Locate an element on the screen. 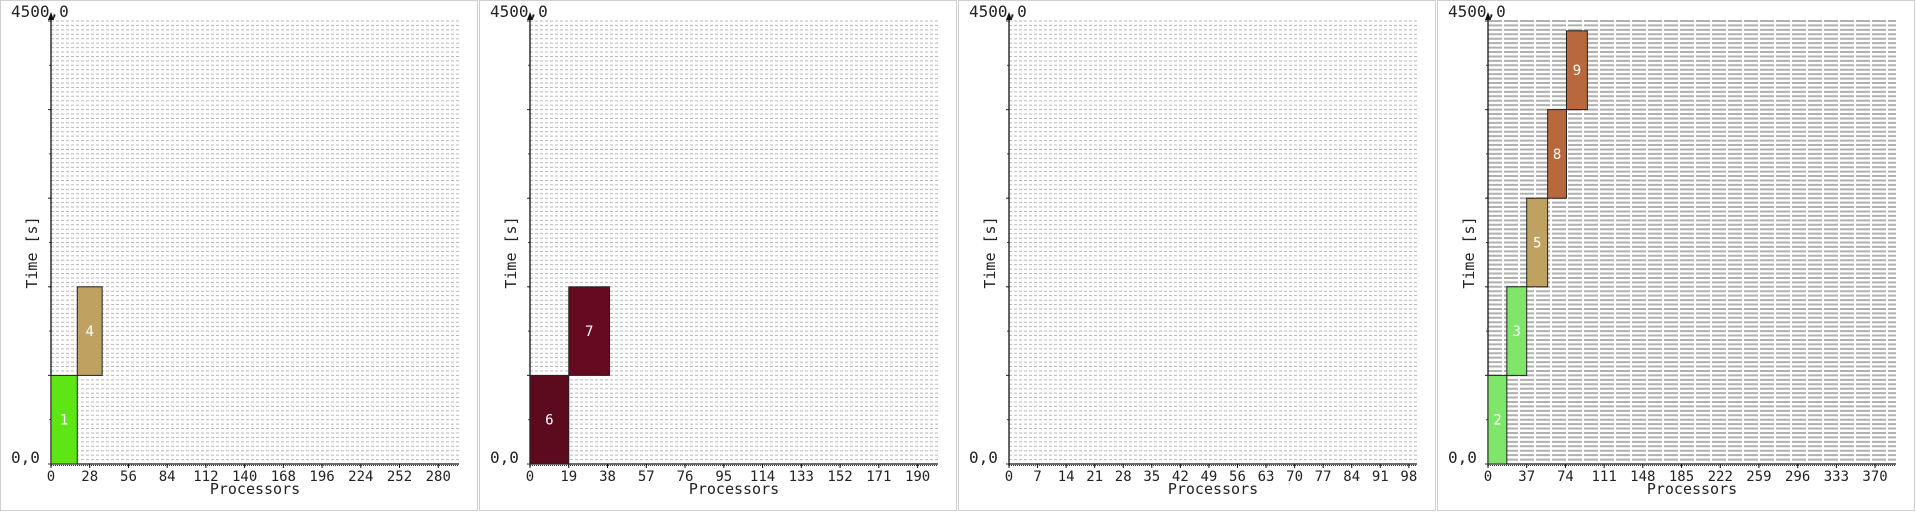 The width and height of the screenshot is (1916, 512). job-block-label: 6 is located at coordinates (549, 421).